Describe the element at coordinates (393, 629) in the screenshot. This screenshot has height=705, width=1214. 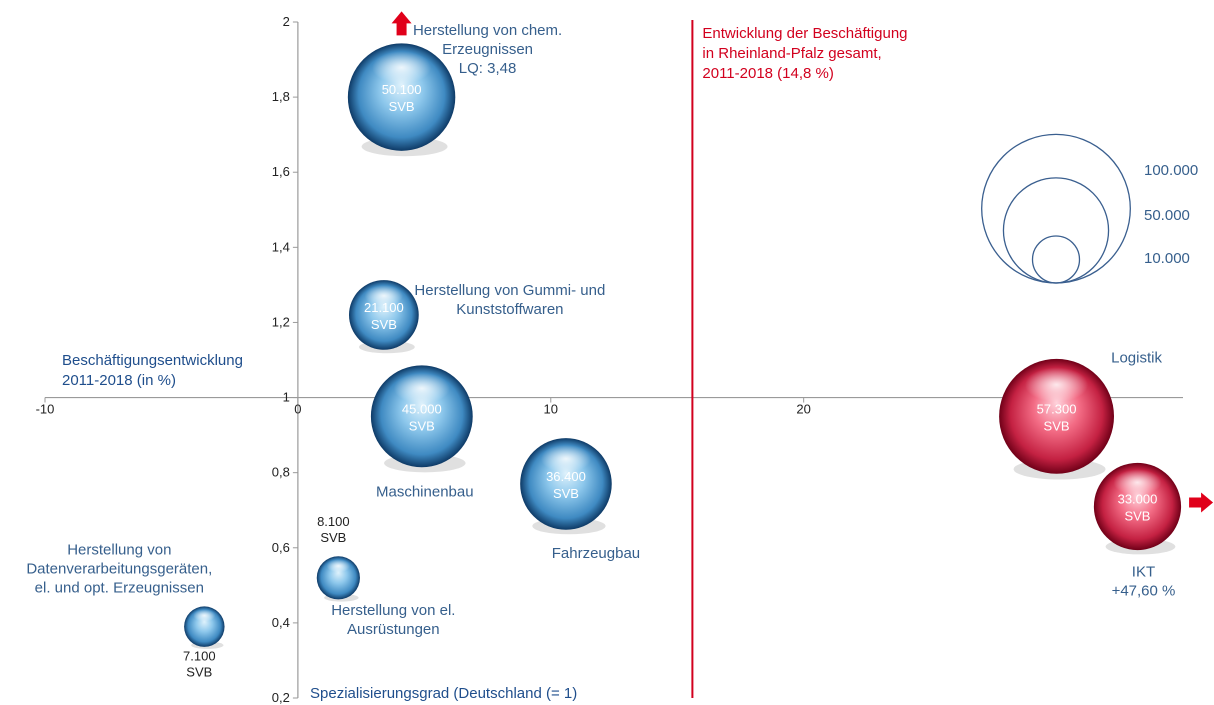
I see `bubble-label-line: Ausrüstungen` at that location.